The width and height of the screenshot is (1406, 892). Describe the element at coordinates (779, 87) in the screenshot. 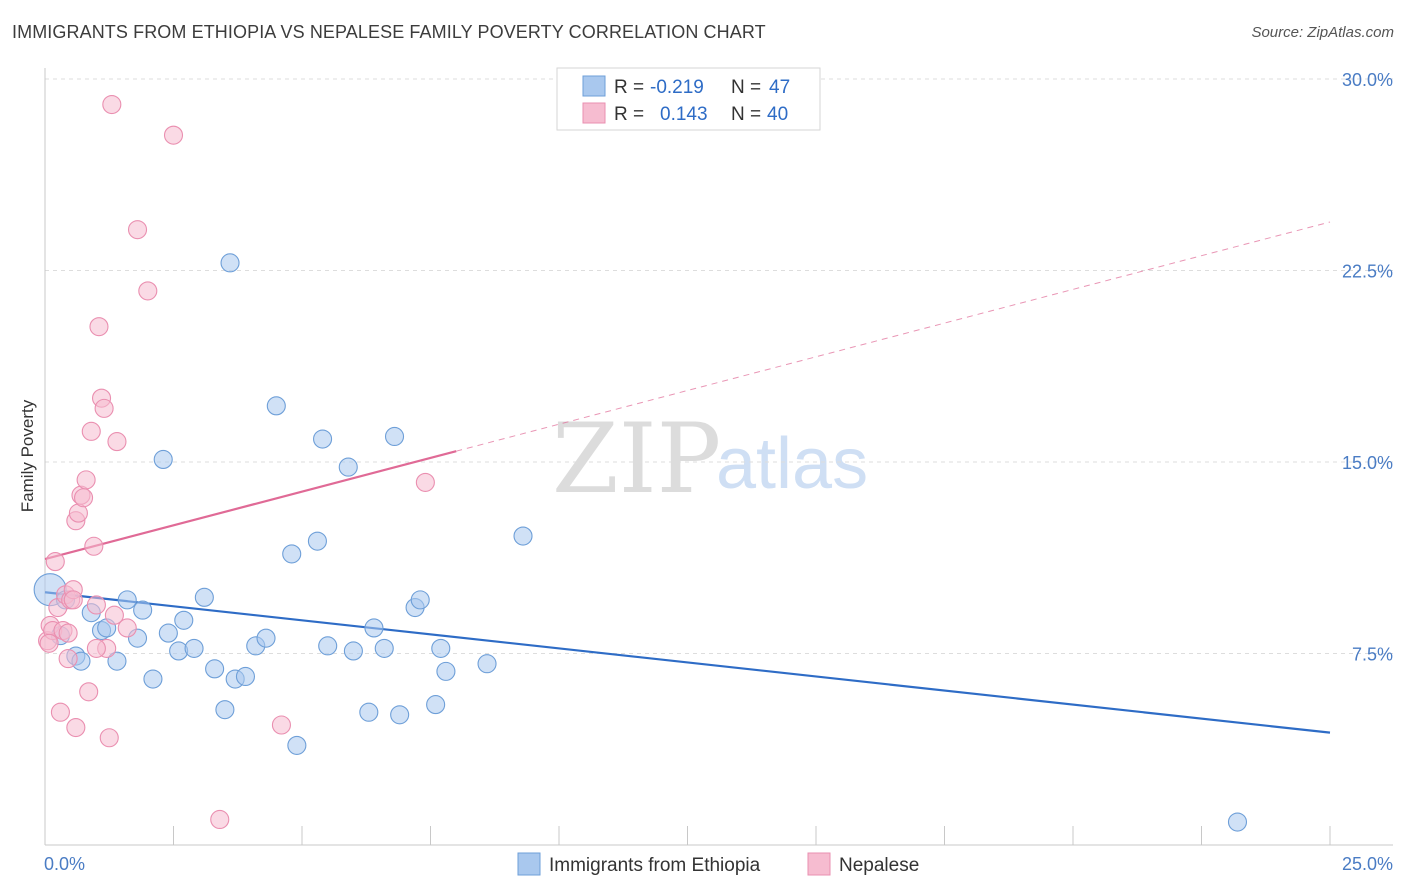

I see `legend-n-value: 47` at that location.